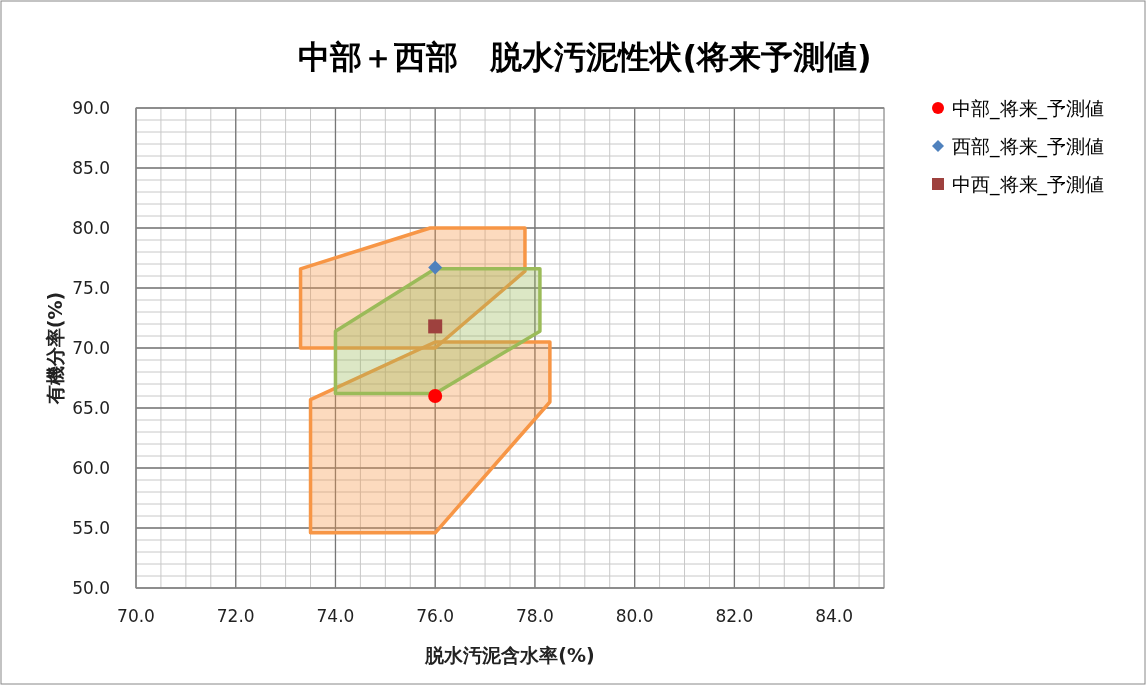 This screenshot has height=685, width=1146. Describe the element at coordinates (634, 616) in the screenshot. I see `xtick: 80.0` at that location.